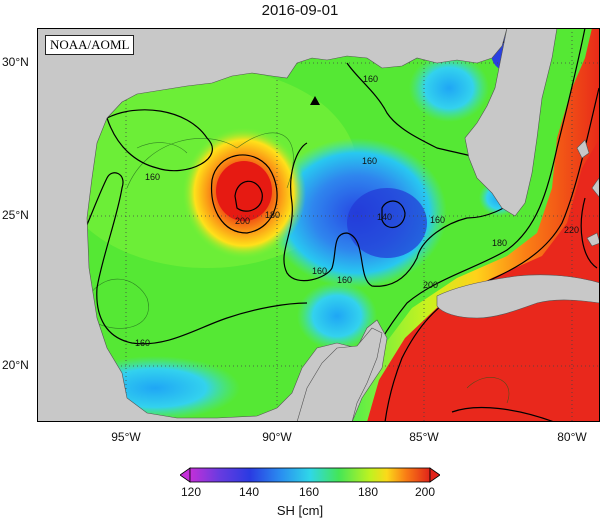 The width and height of the screenshot is (600, 523). I want to click on cyclonic-eddy-core, so click(387, 223).